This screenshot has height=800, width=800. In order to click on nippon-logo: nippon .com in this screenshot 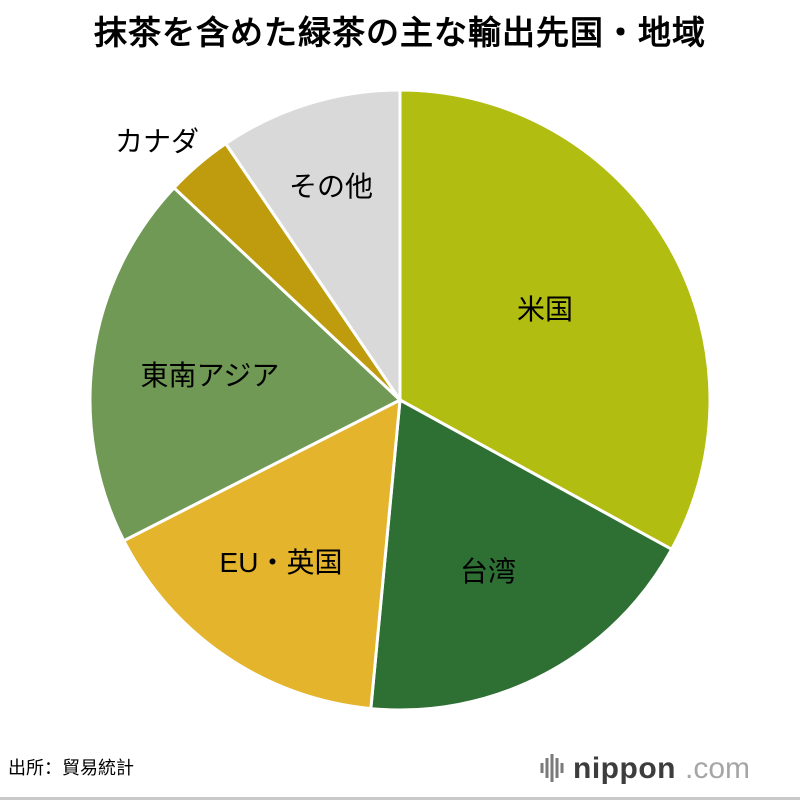, I will do `click(645, 768)`.